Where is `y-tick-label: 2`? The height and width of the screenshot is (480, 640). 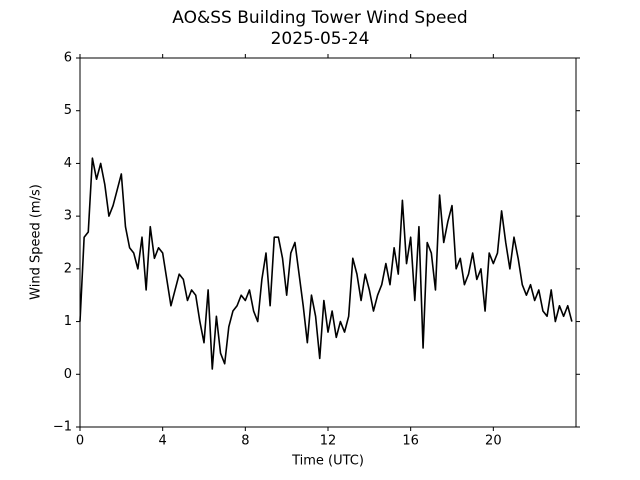 y-tick-label: 2 is located at coordinates (68, 268).